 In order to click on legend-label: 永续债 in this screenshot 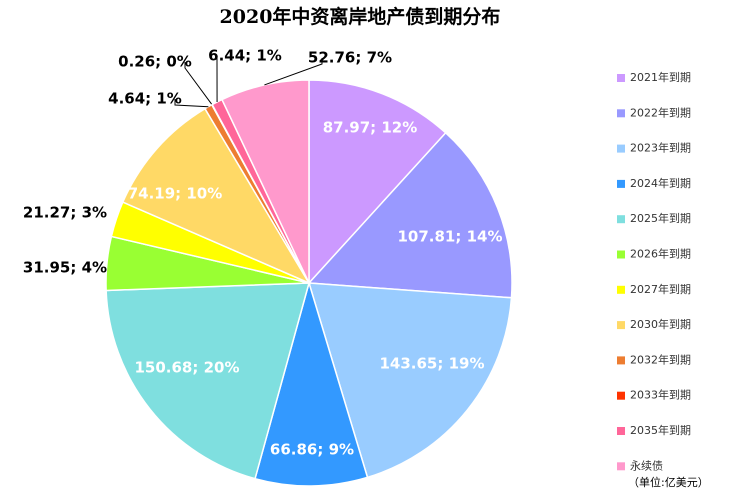, I will do `click(646, 465)`.